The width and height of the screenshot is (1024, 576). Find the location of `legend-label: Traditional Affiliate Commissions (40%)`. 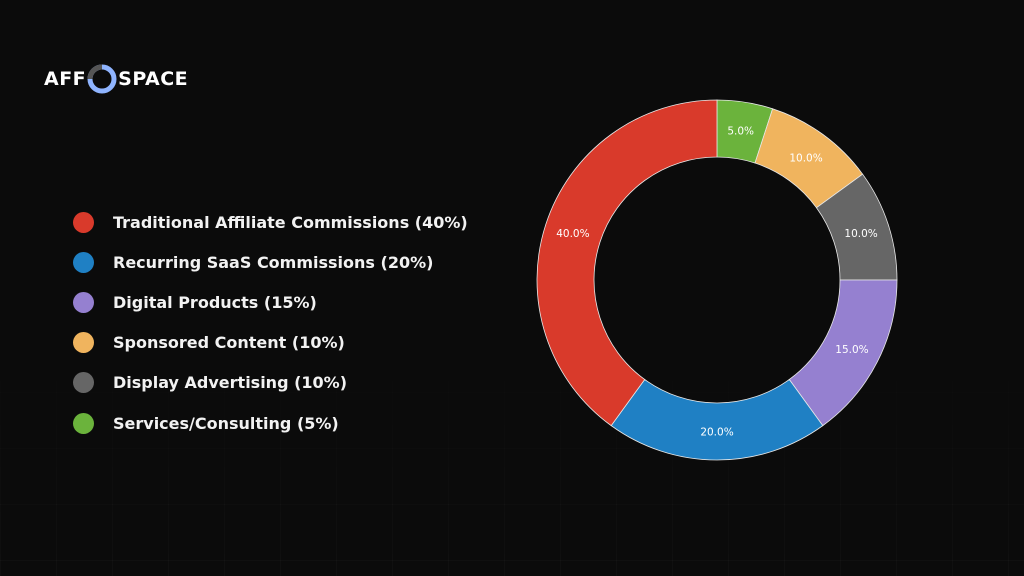

legend-label: Traditional Affiliate Commissions (40%) is located at coordinates (290, 222).